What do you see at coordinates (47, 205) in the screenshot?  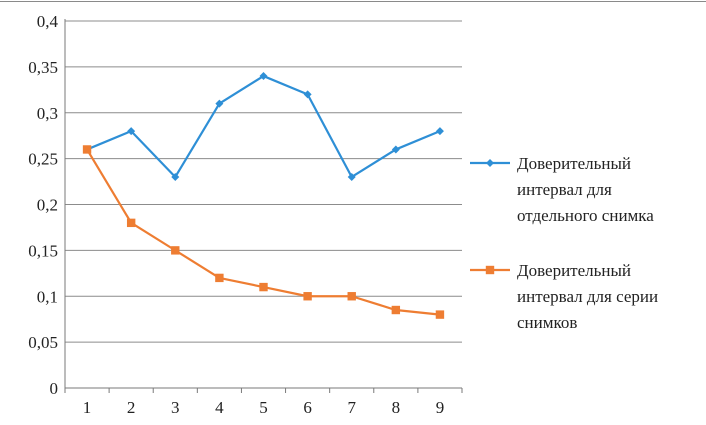 I see `y-tick-label: 0,2` at bounding box center [47, 205].